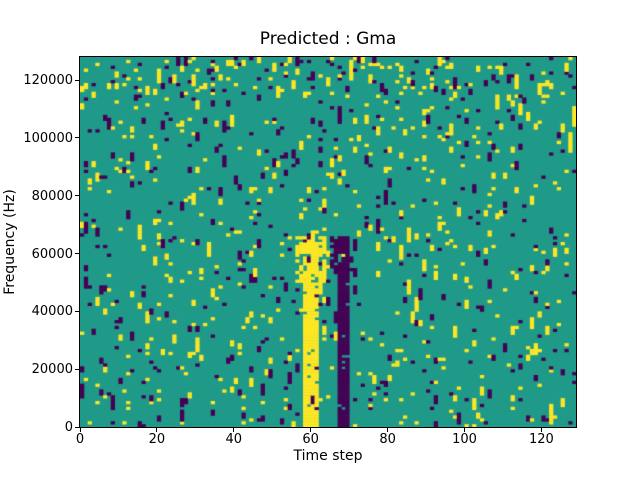 The height and width of the screenshot is (480, 640). Describe the element at coordinates (10, 242) in the screenshot. I see `y-axis-label: Frequency (Hz)` at that location.